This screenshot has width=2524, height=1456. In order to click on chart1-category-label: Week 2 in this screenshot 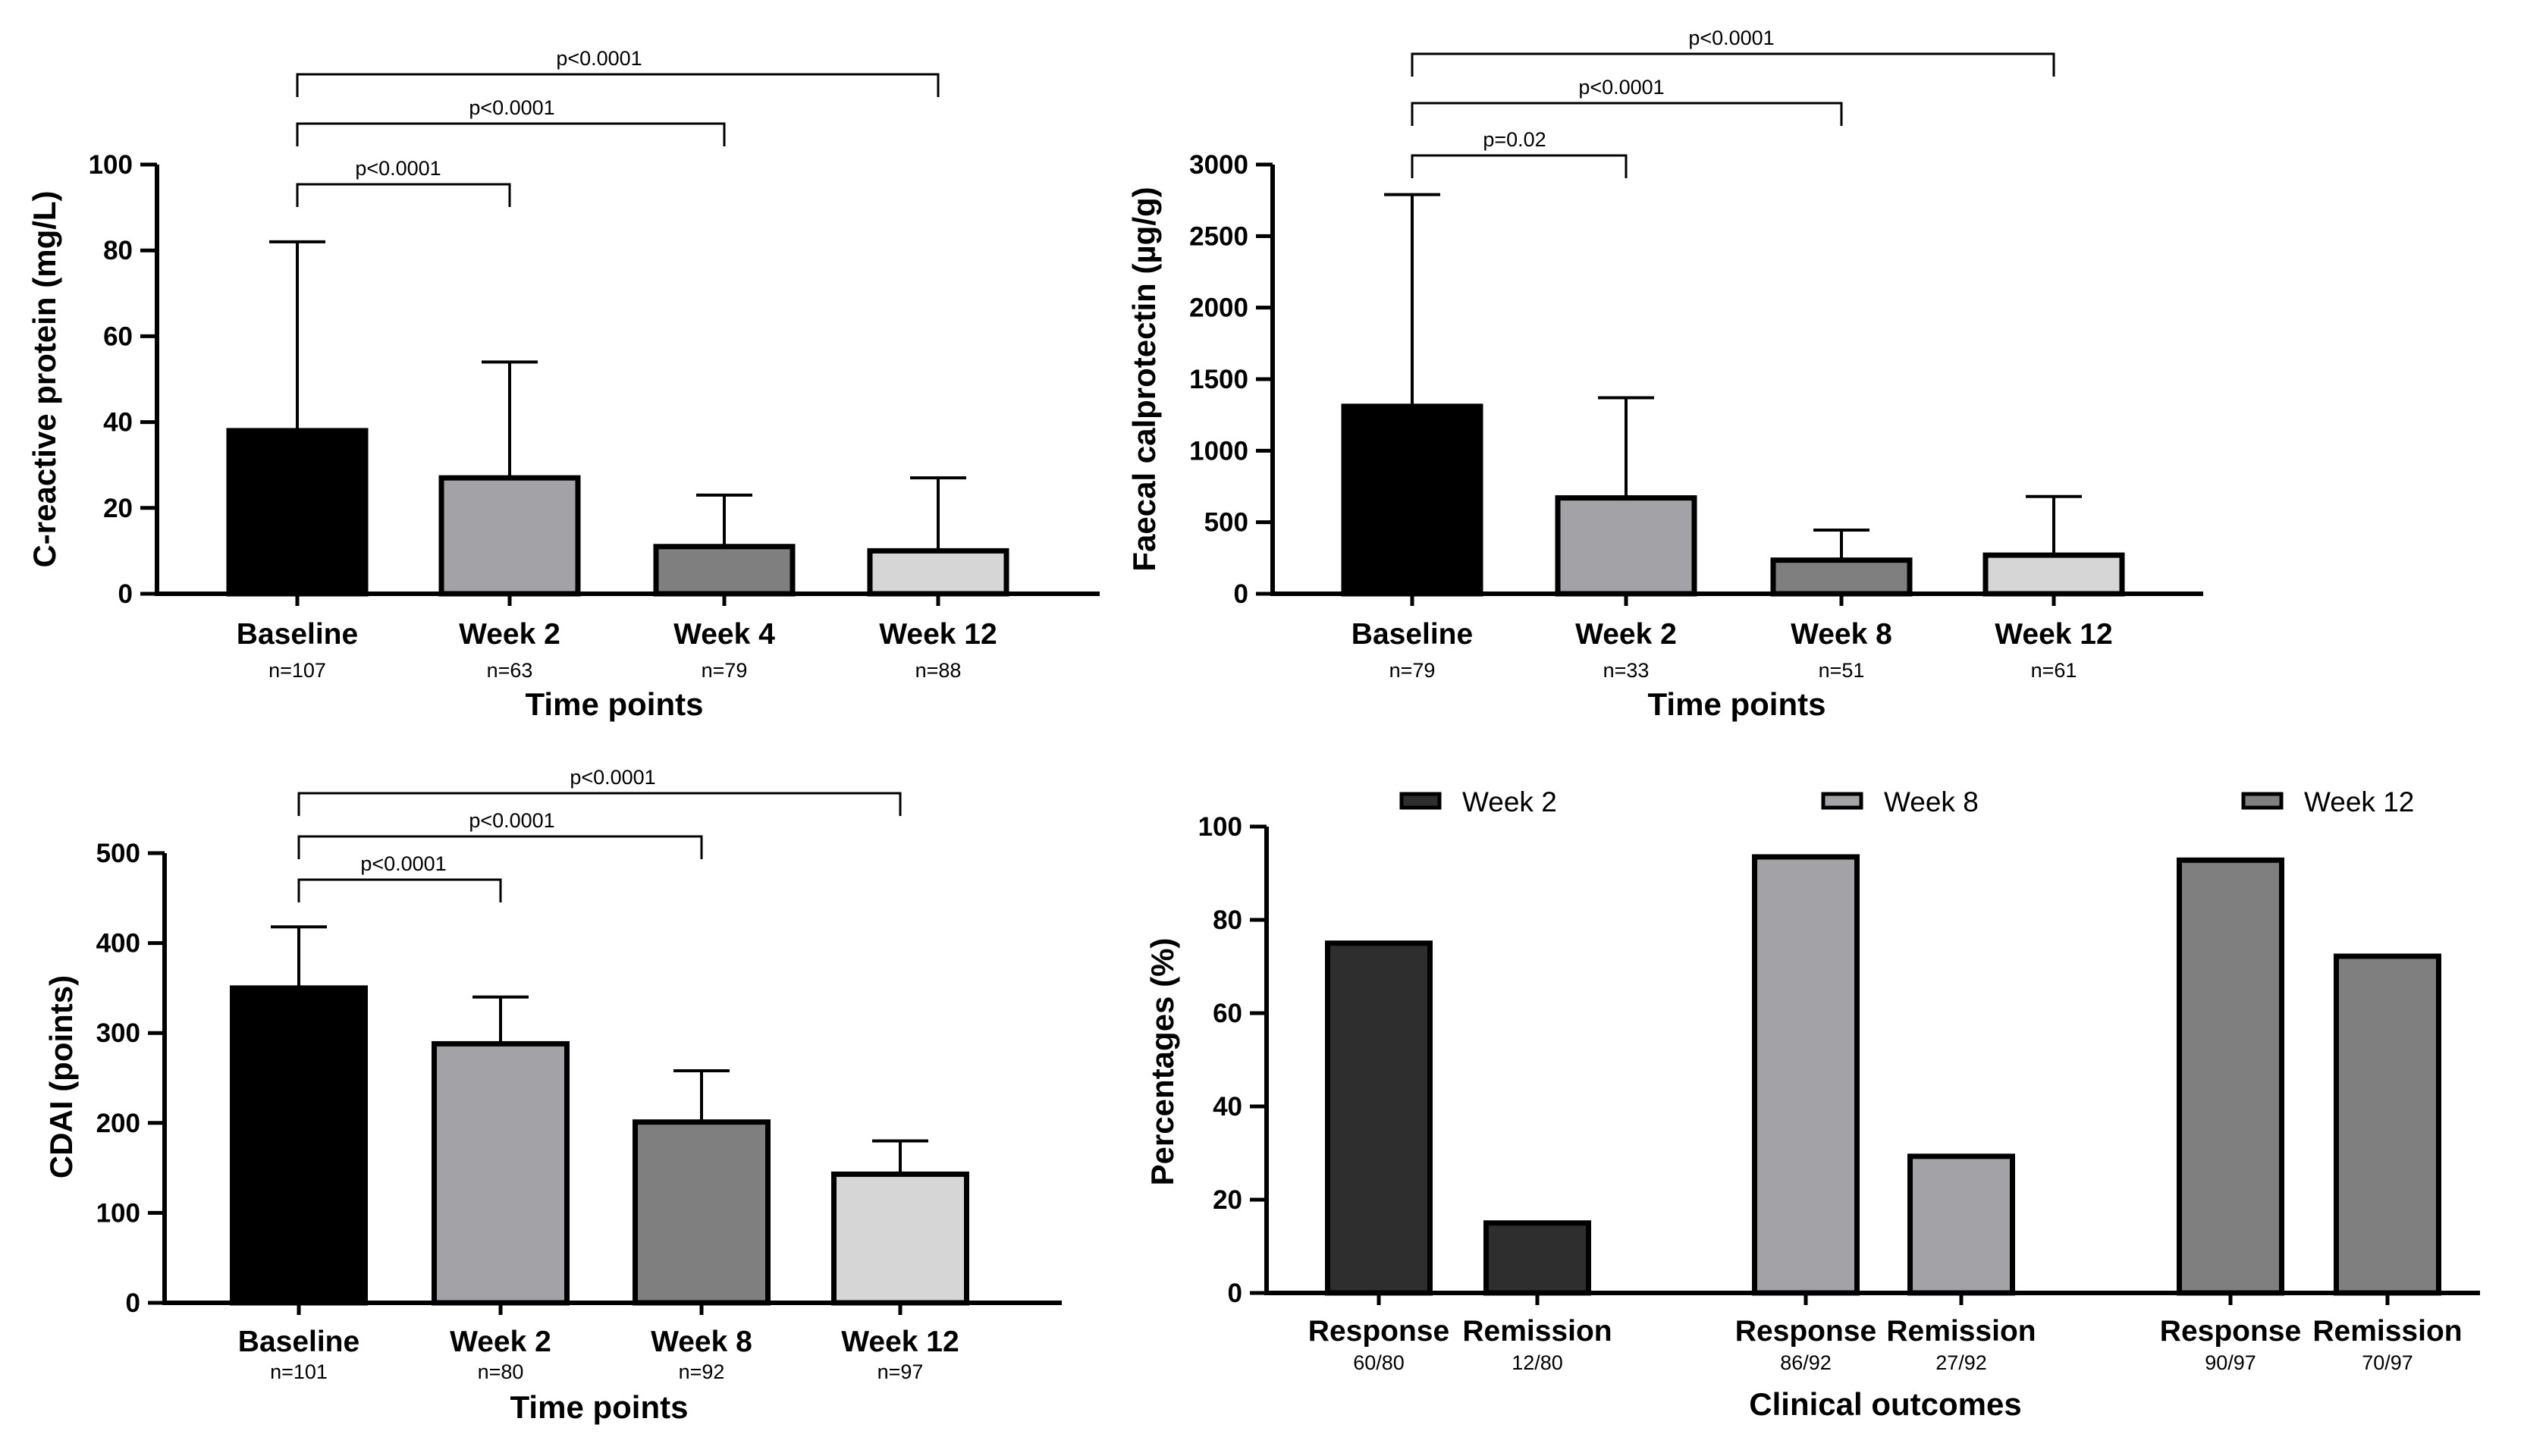, I will do `click(509, 634)`.